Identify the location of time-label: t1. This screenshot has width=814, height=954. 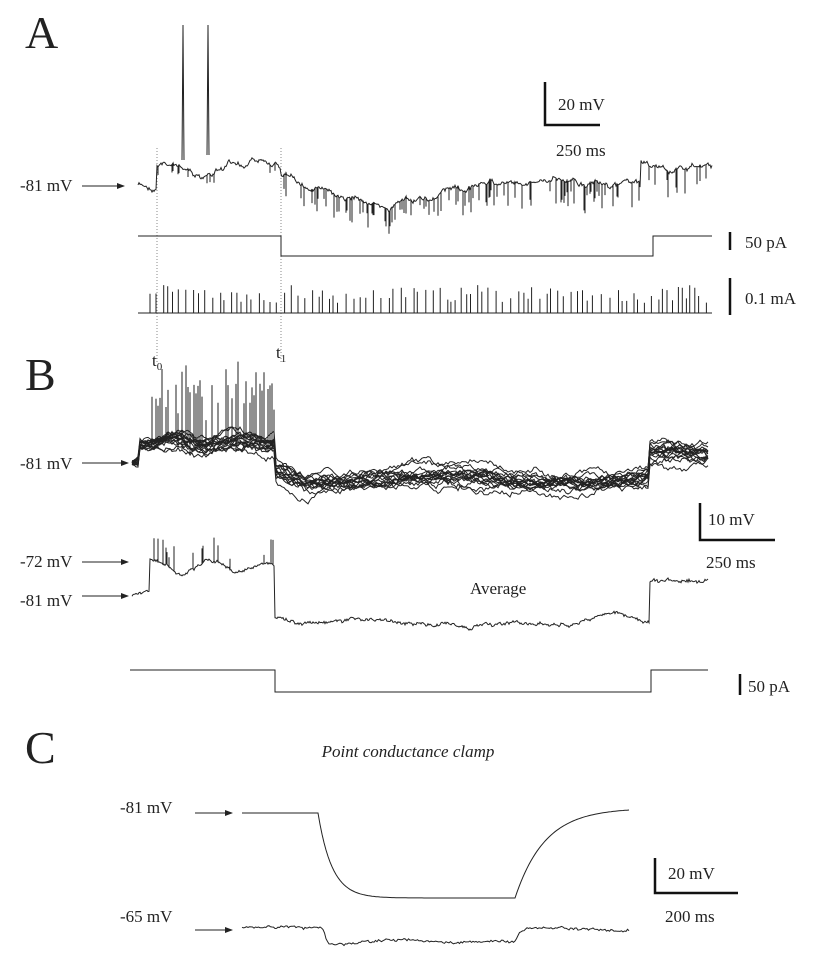
(281, 354).